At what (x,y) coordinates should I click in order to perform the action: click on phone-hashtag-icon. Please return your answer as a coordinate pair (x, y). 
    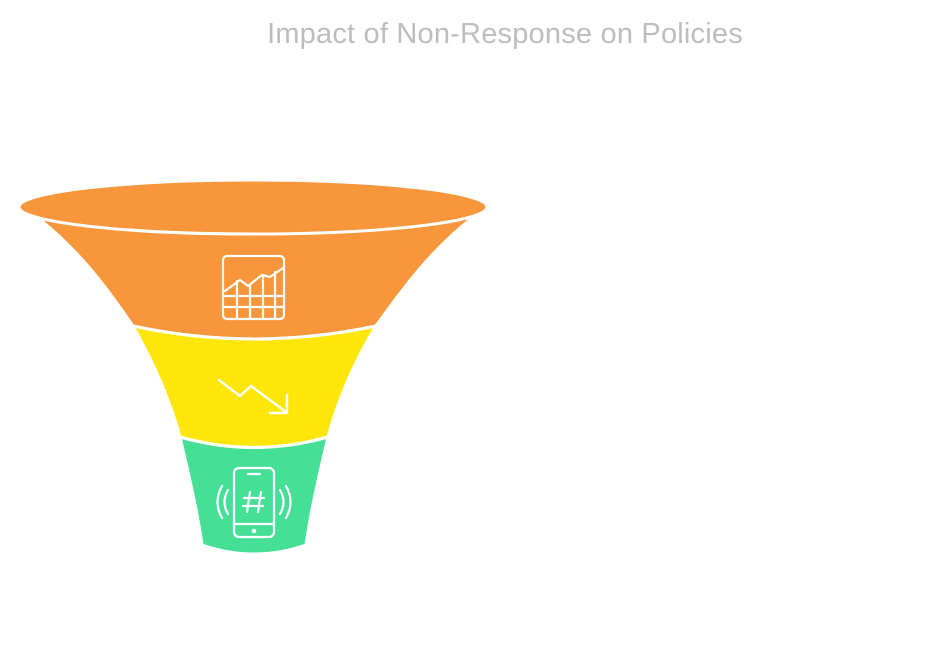
    Looking at the image, I should click on (254, 502).